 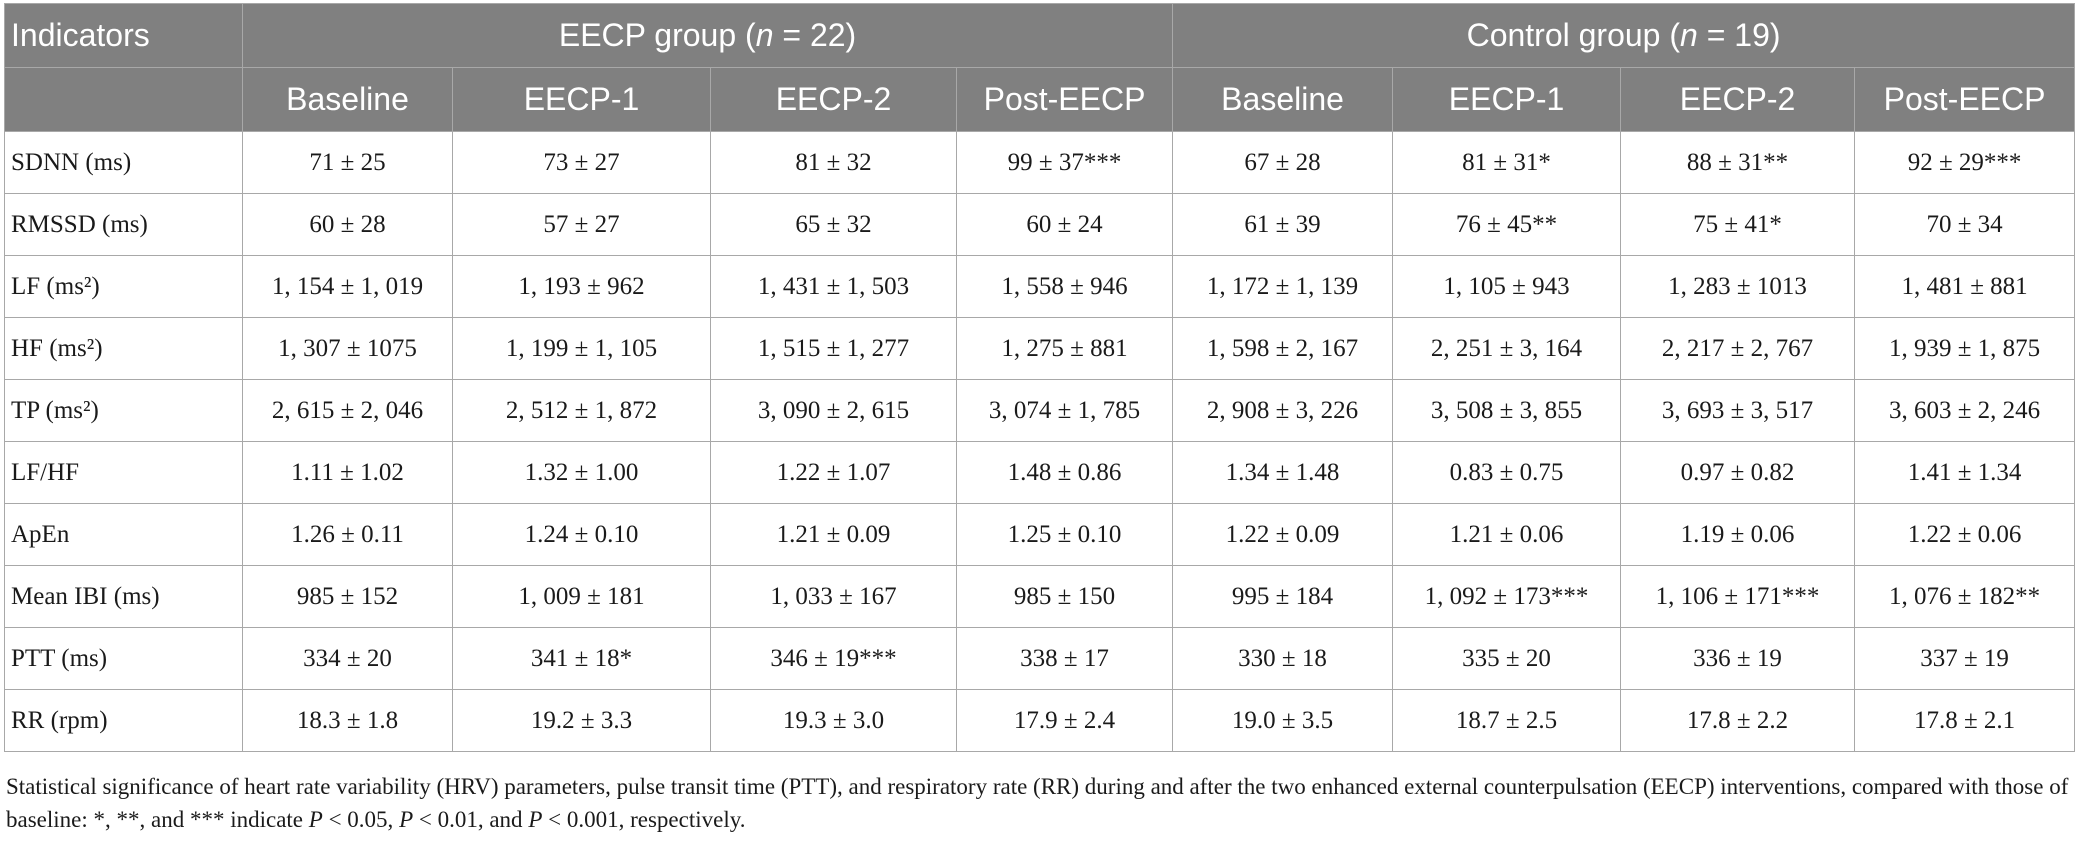 I want to click on row-label: TP (ms²), so click(x=123, y=410).